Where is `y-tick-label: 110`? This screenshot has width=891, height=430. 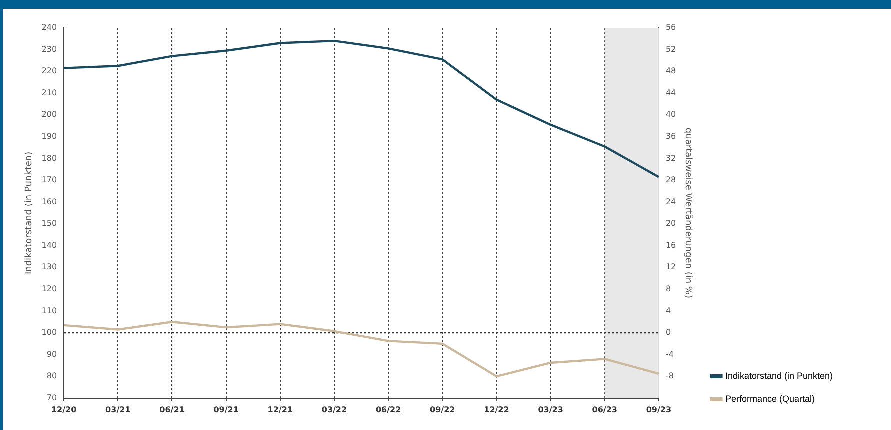
y-tick-label: 110 is located at coordinates (50, 311).